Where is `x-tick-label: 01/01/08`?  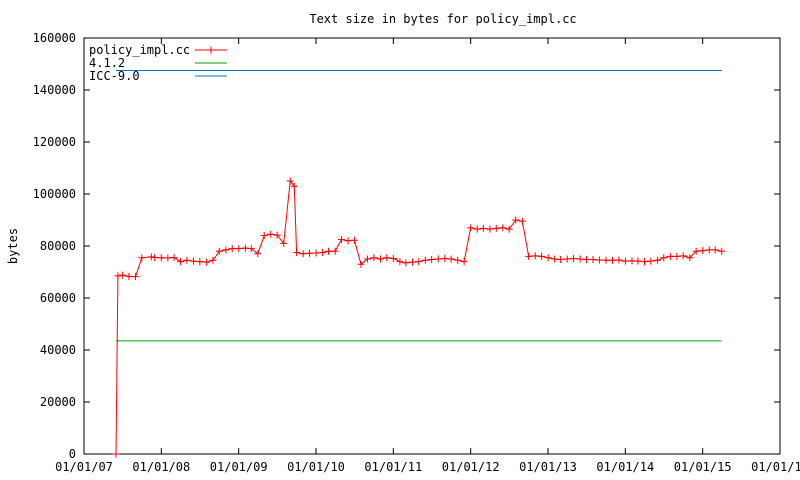
x-tick-label: 01/01/08 is located at coordinates (161, 467).